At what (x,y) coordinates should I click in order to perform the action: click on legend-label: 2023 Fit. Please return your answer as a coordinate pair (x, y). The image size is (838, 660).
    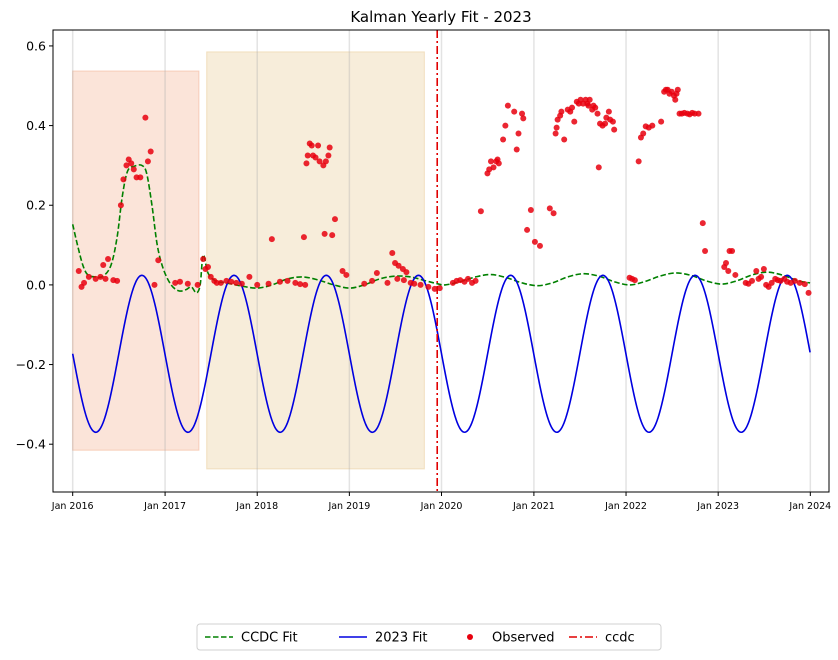
    Looking at the image, I should click on (401, 638).